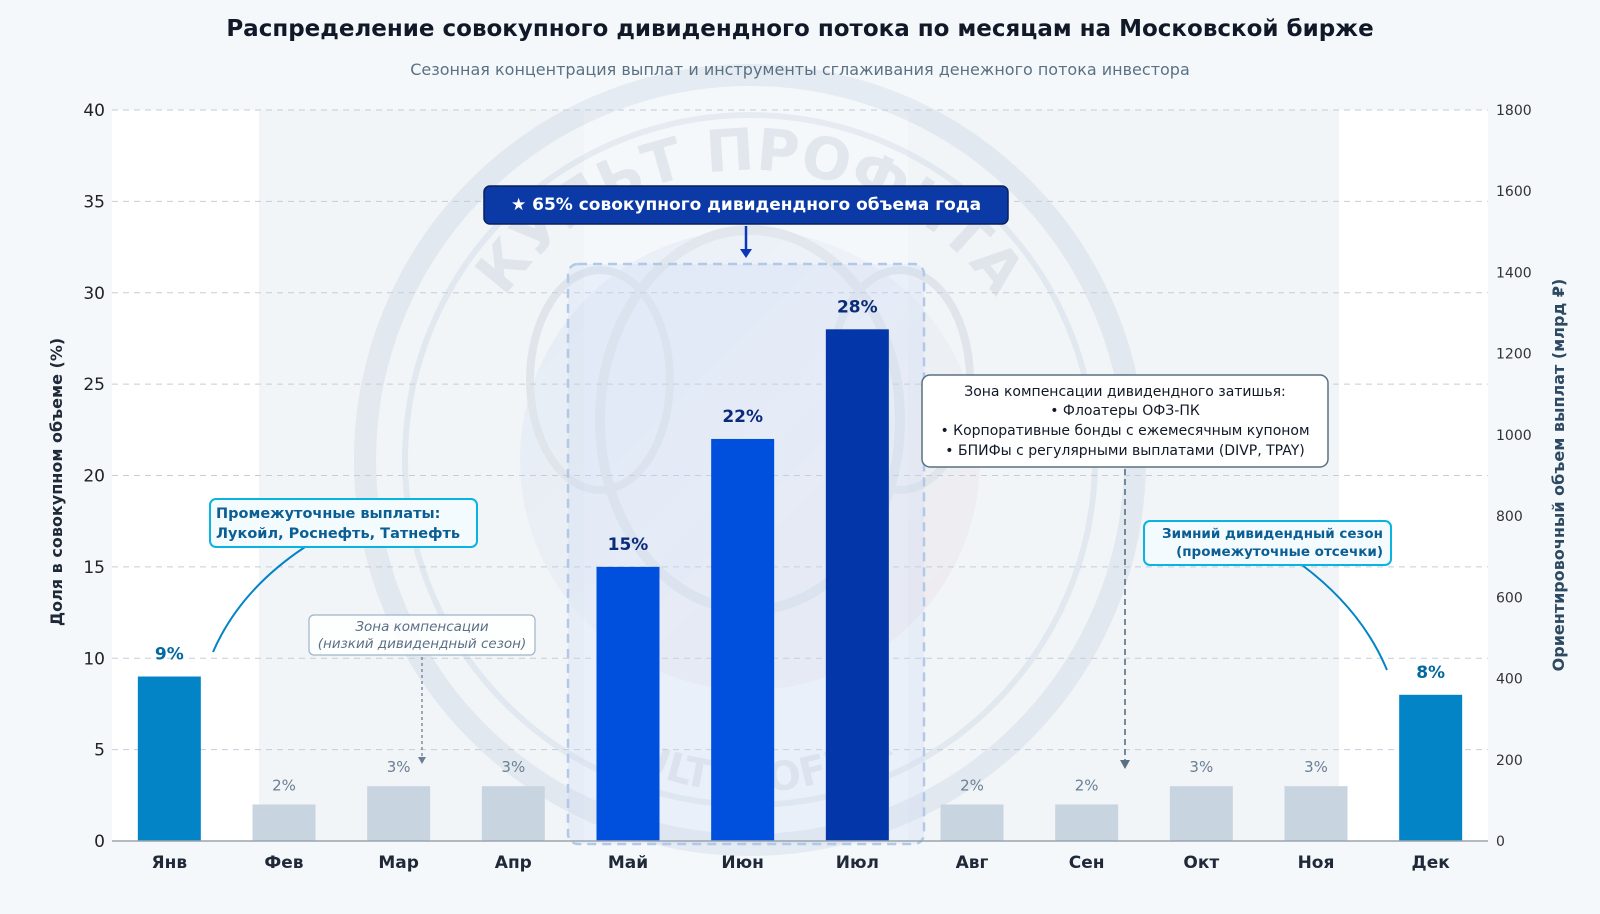  Describe the element at coordinates (1272, 534) in the screenshot. I see `winter-line1: Зимний дивидендный сезон` at that location.